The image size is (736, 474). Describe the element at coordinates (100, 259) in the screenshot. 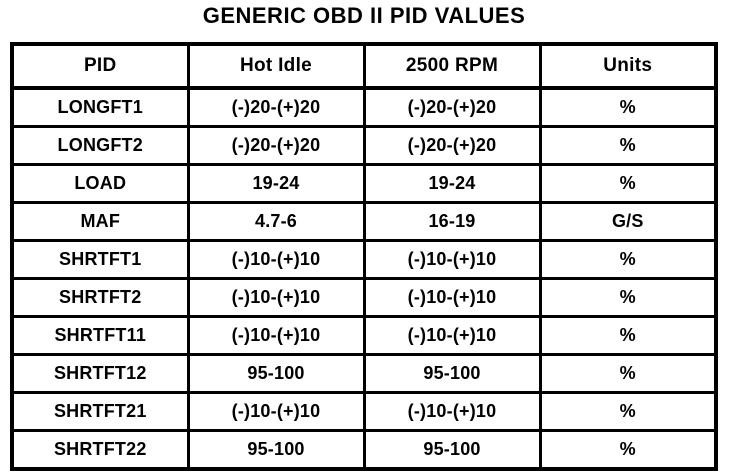

I see `pid-cell: SHRTFT1` at that location.